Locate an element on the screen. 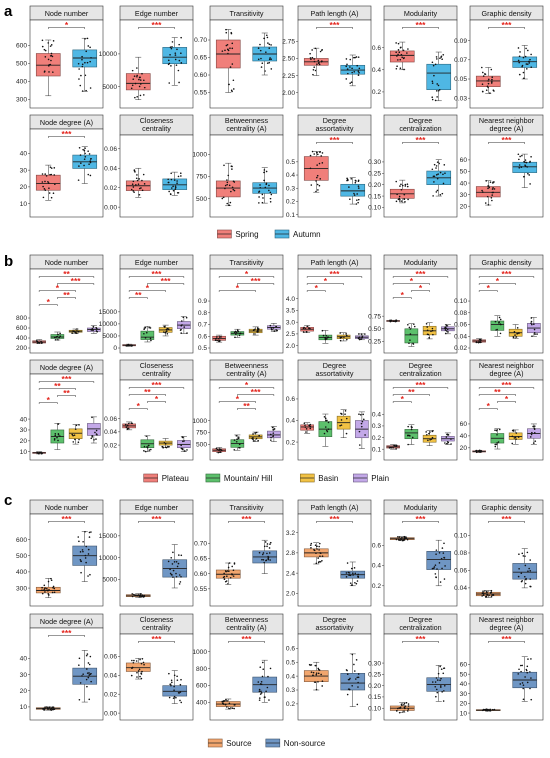 The height and width of the screenshot is (758, 550). y-tick-label: 400 is located at coordinates (21, 82).